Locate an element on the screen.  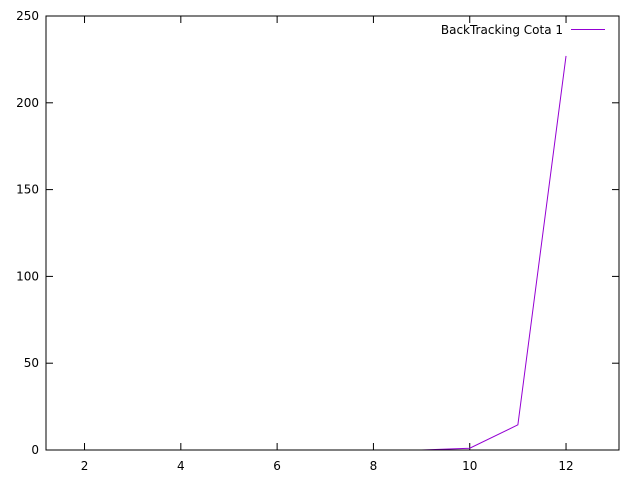
legend-label: BackTracking Cota 1 is located at coordinates (502, 30).